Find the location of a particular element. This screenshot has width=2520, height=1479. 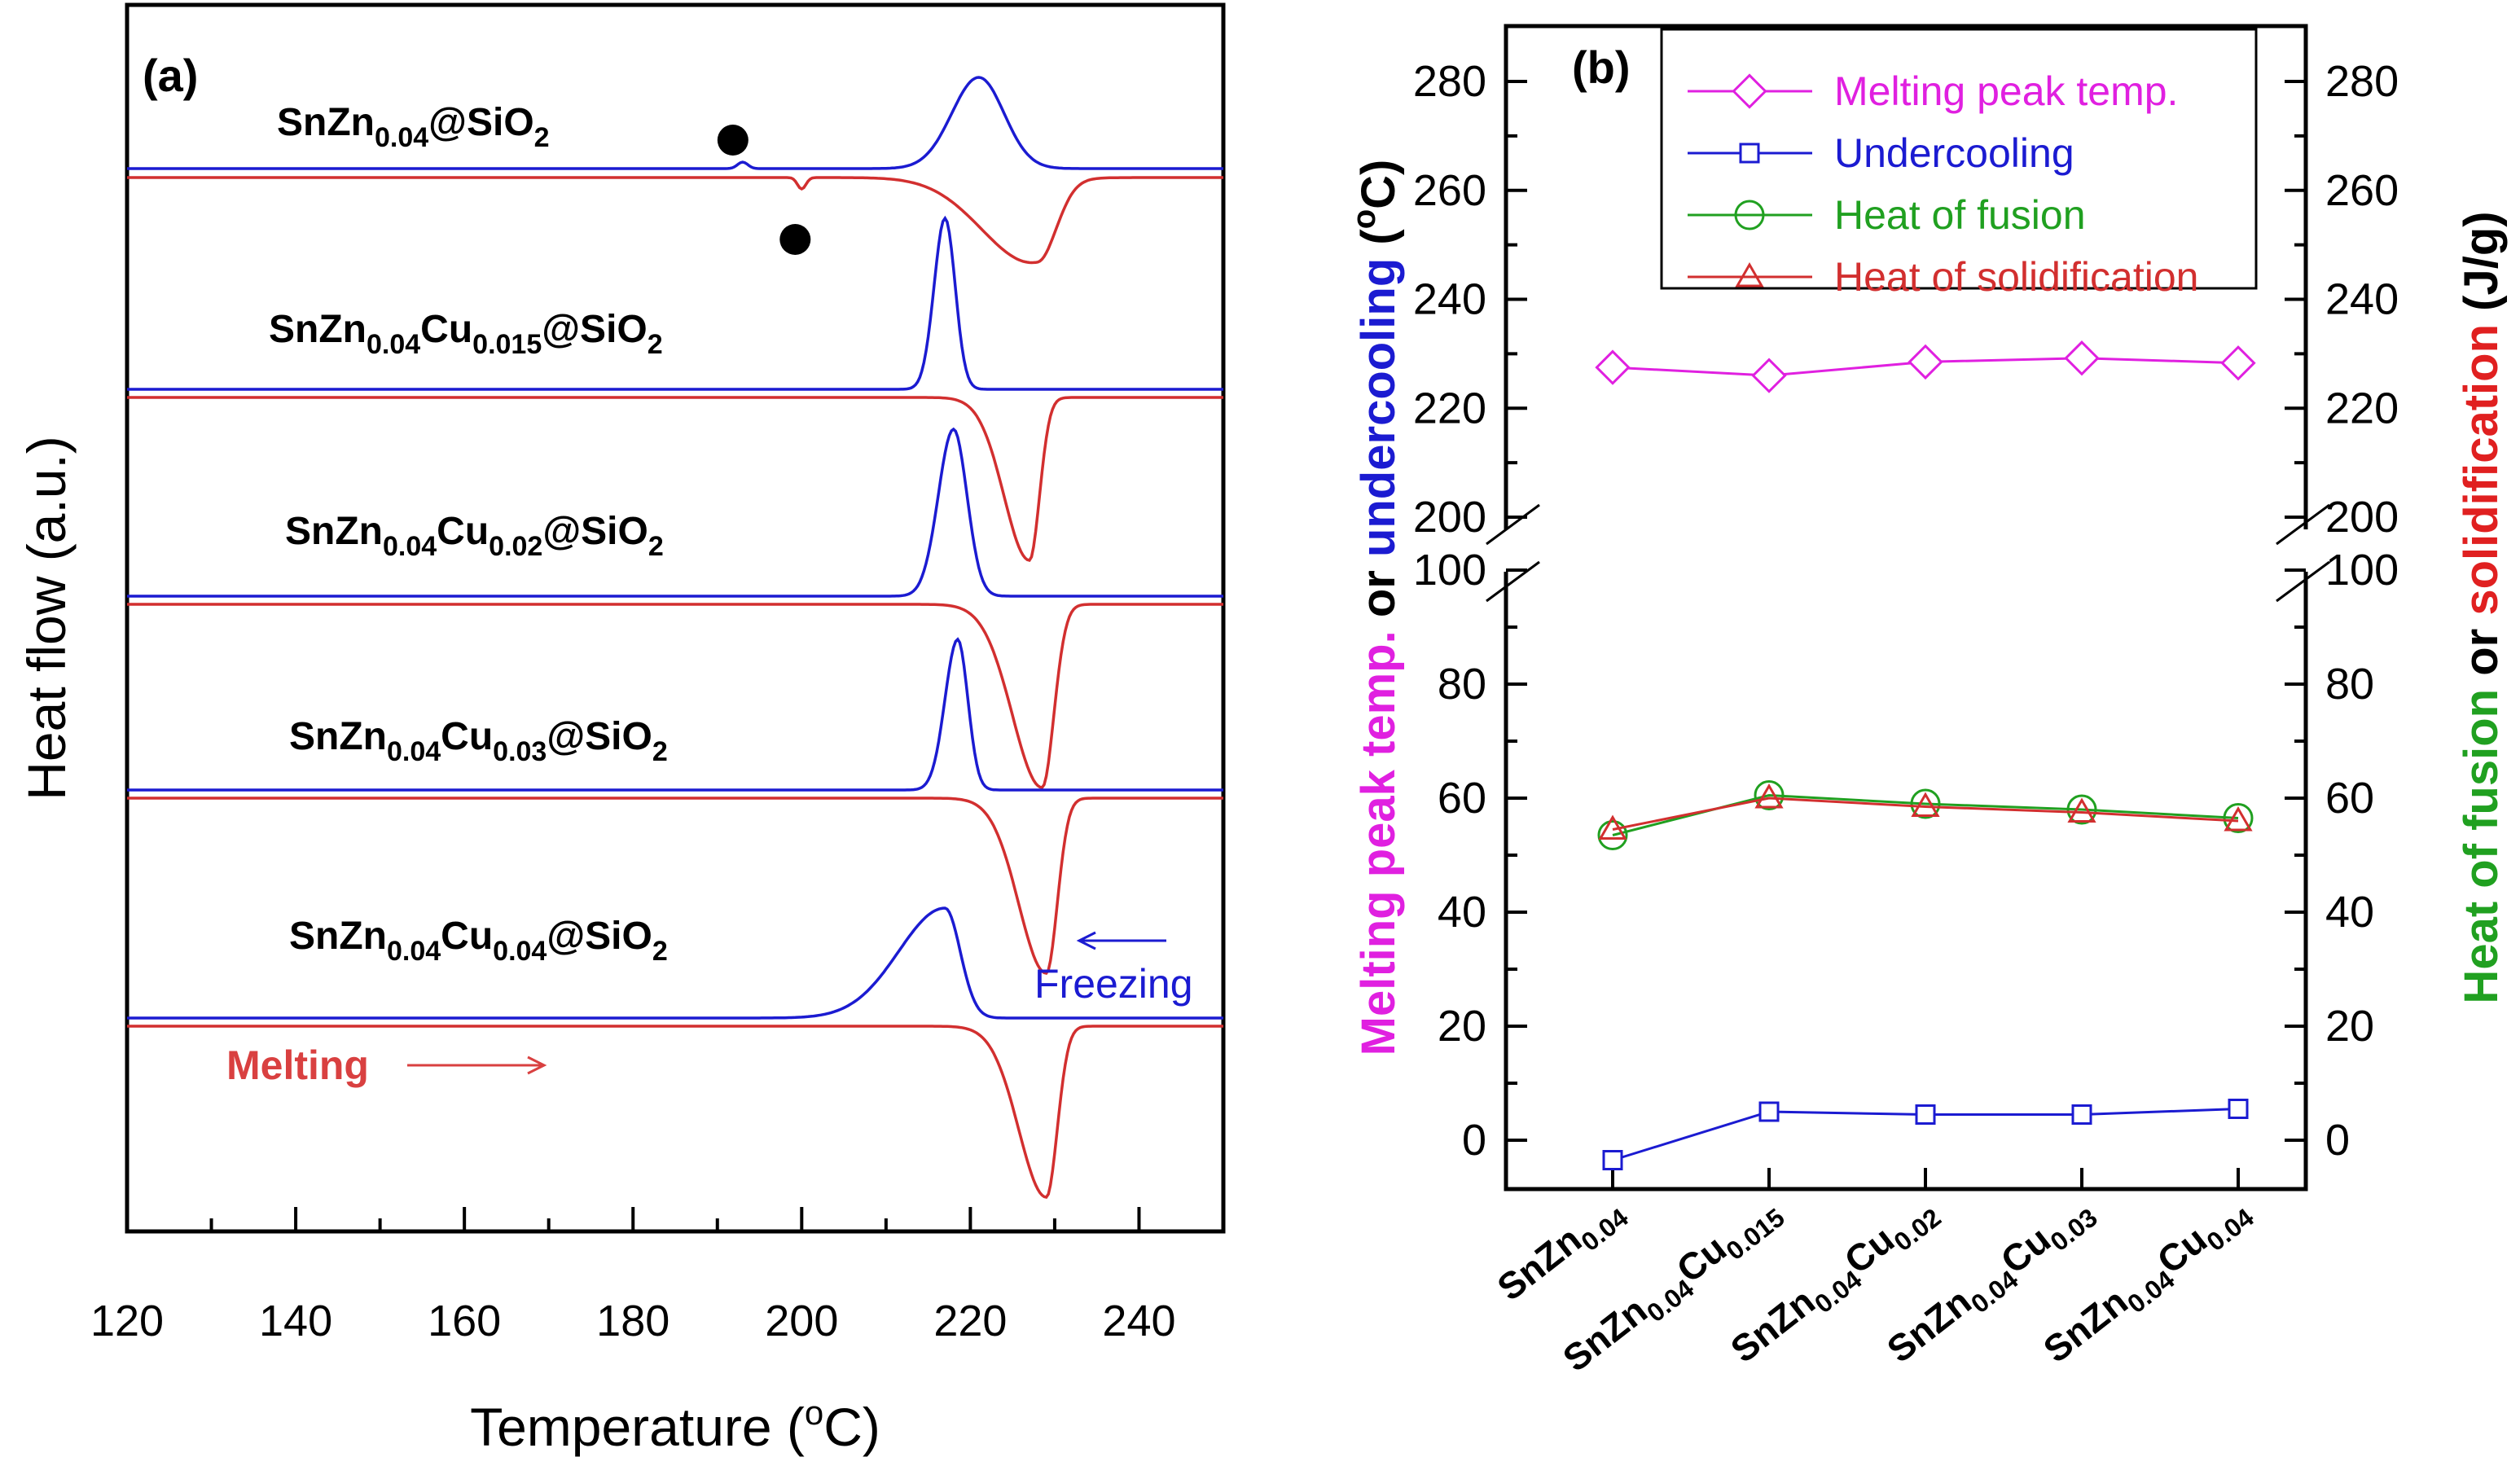

y-tick-label-left: 100 is located at coordinates (1449, 570).